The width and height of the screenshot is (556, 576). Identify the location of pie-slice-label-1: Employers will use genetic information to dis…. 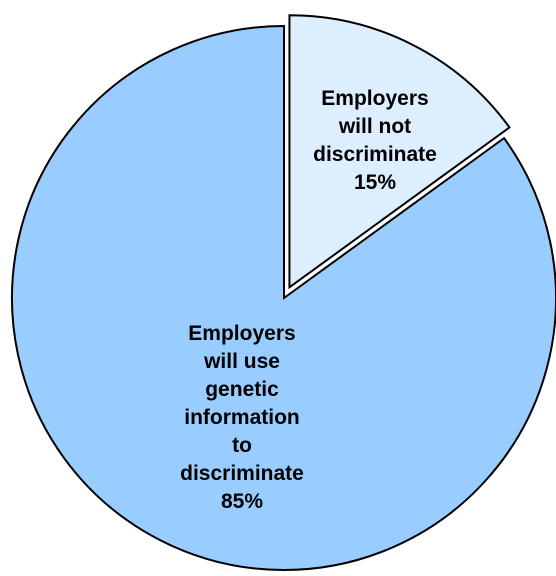
(242, 417).